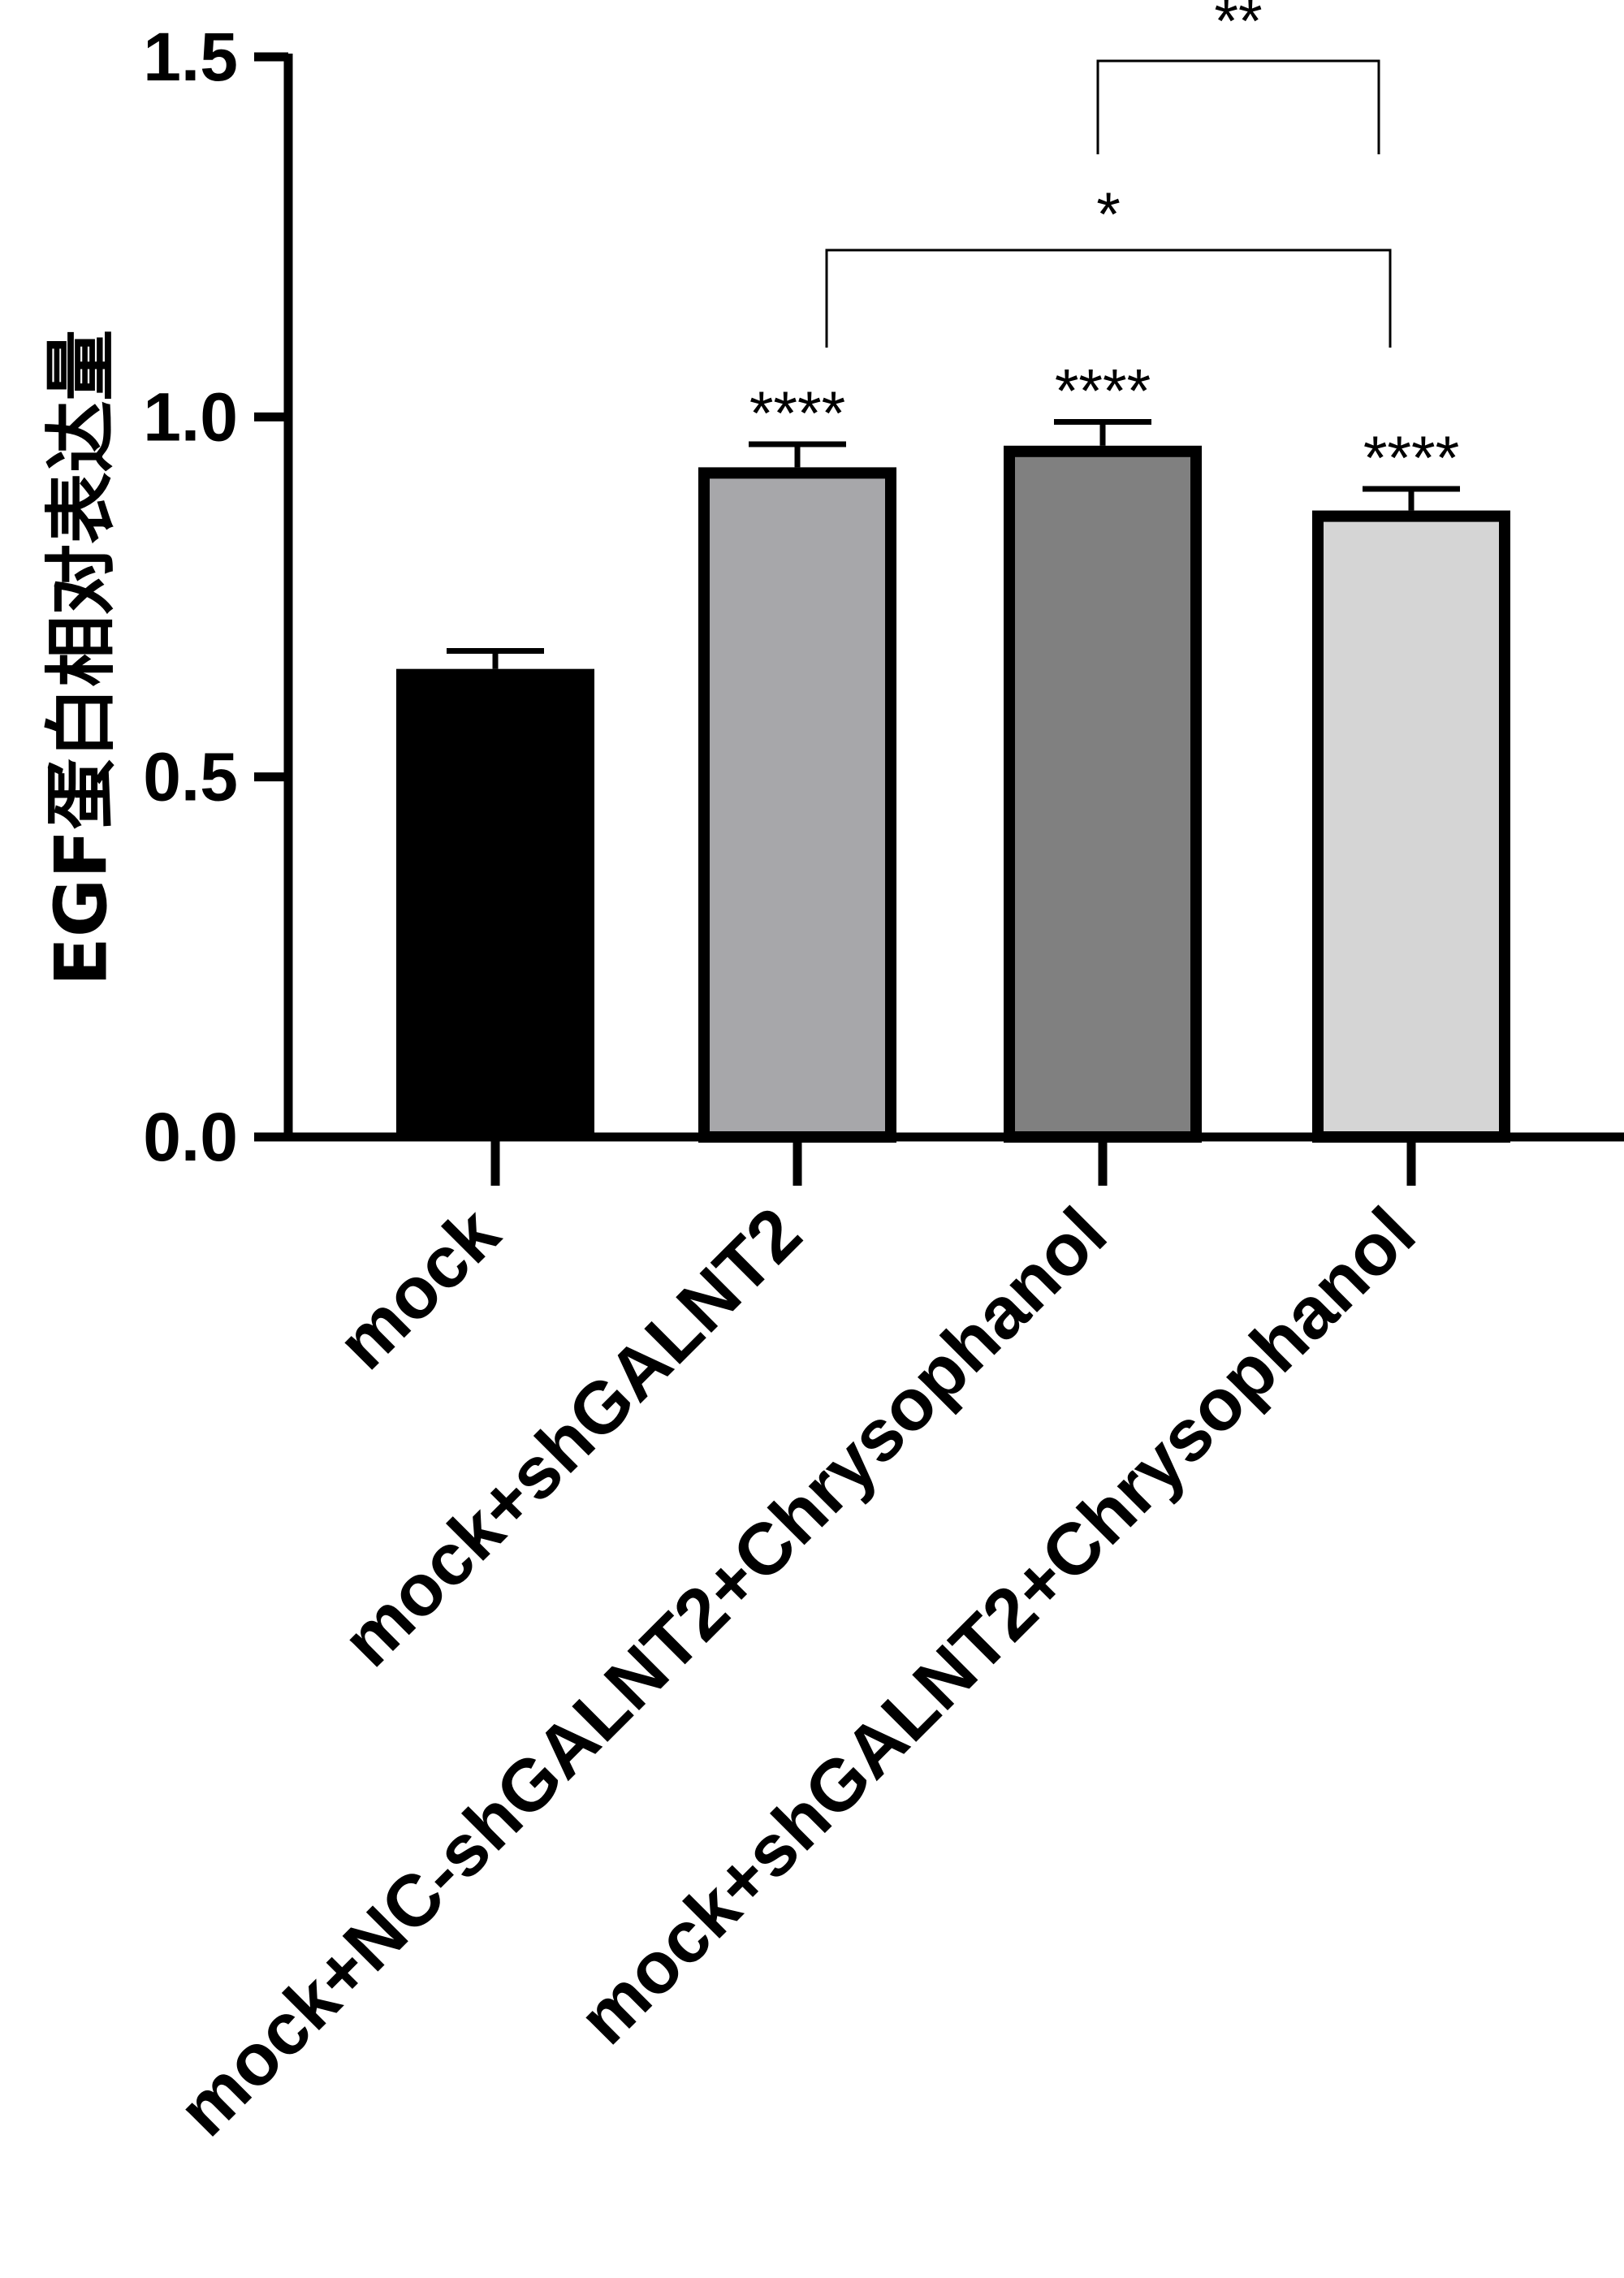 The width and height of the screenshot is (1624, 2278). I want to click on category-label: mock, so click(419, 1288).